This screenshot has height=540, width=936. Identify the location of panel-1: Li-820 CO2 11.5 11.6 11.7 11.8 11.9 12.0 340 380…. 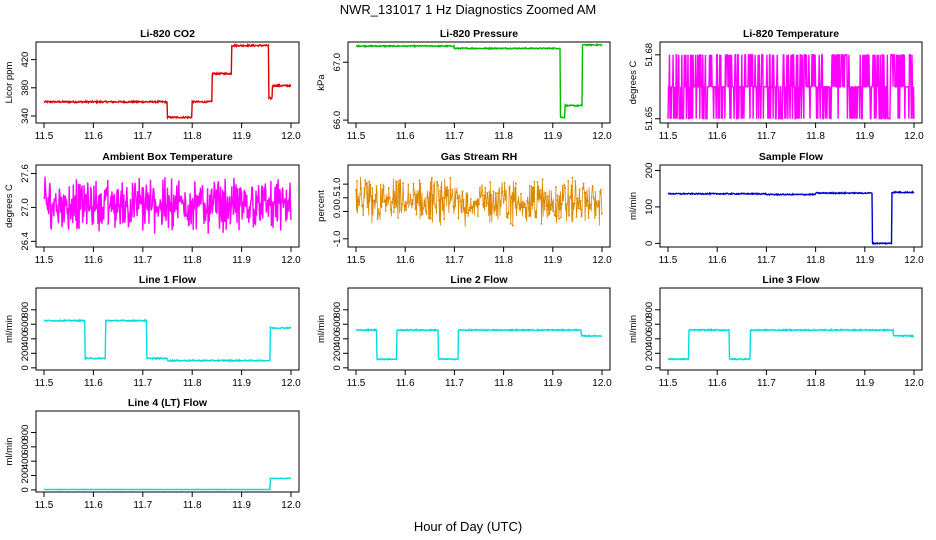
(152, 85).